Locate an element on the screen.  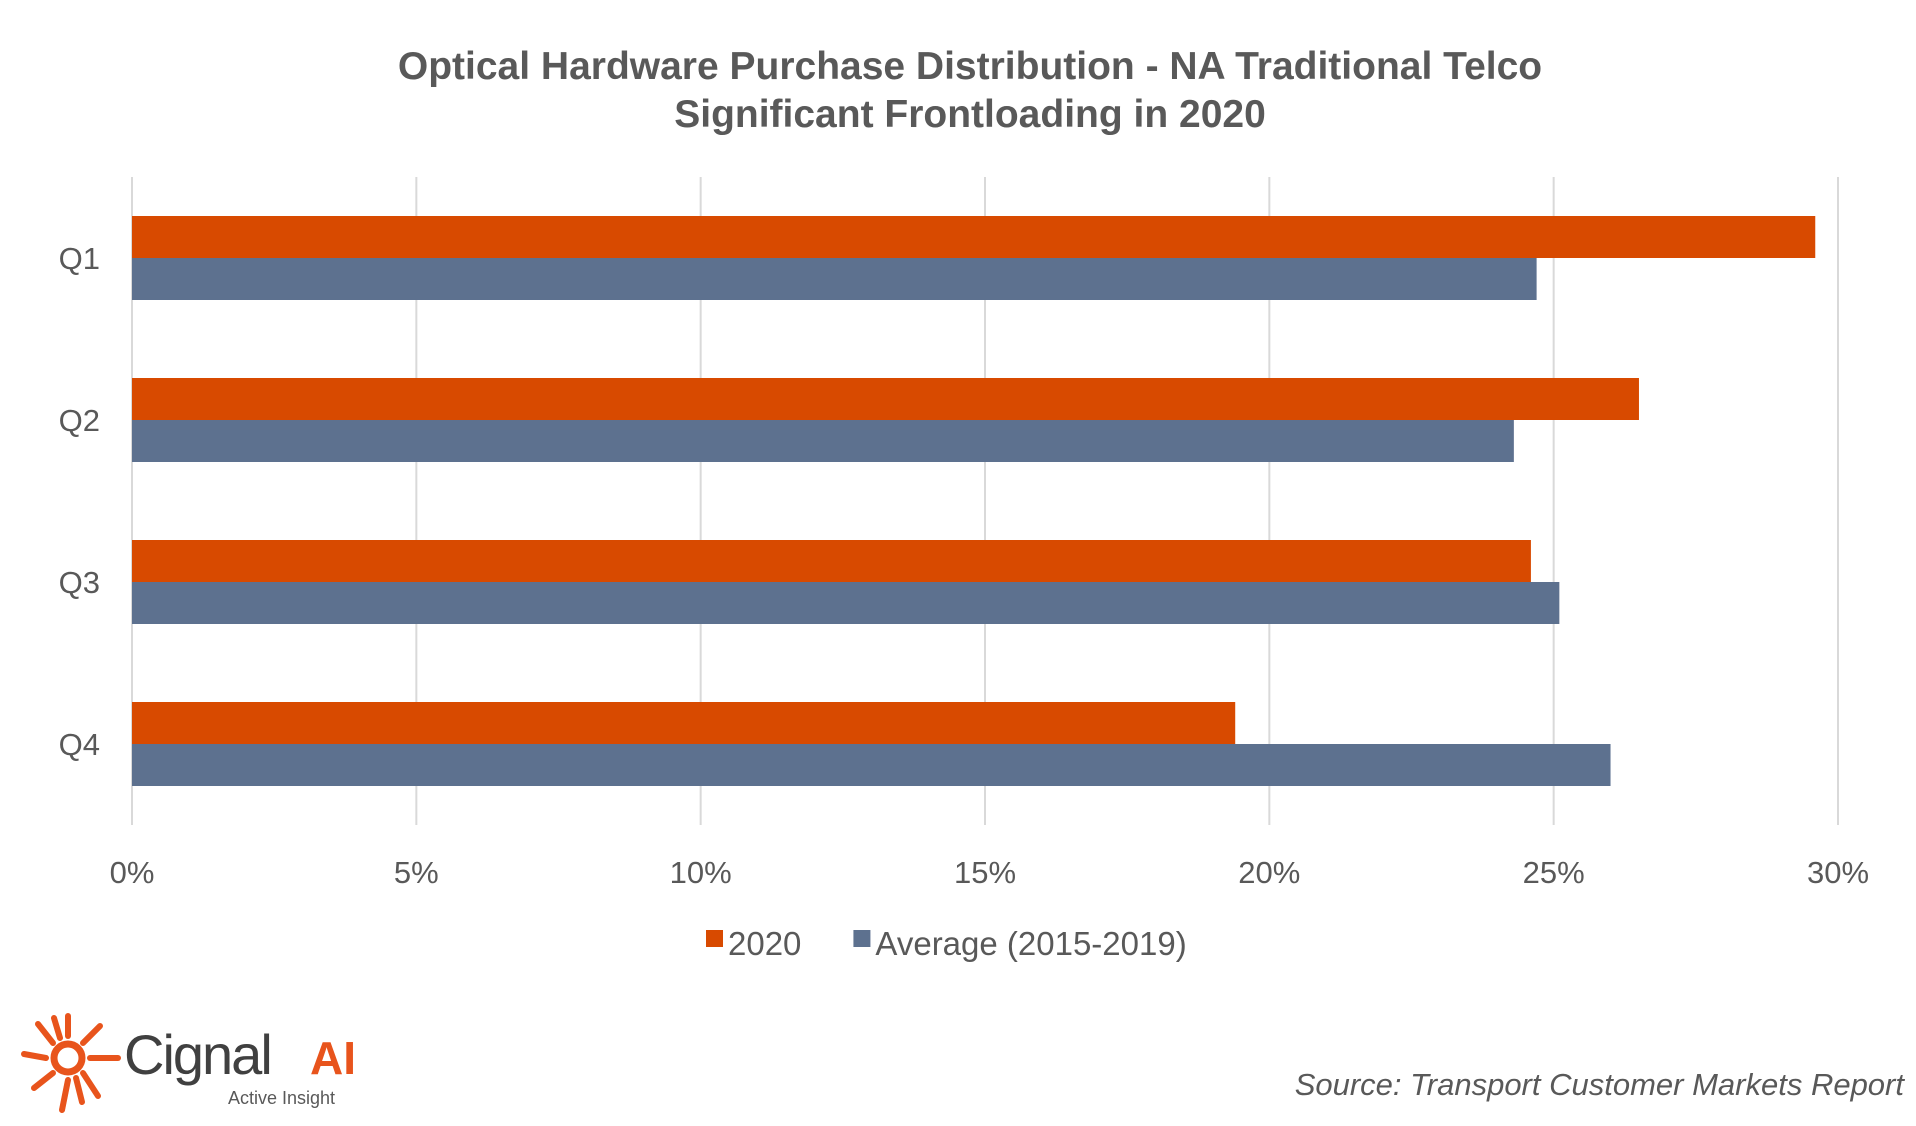
bar-q4-series-2020 is located at coordinates (684, 723).